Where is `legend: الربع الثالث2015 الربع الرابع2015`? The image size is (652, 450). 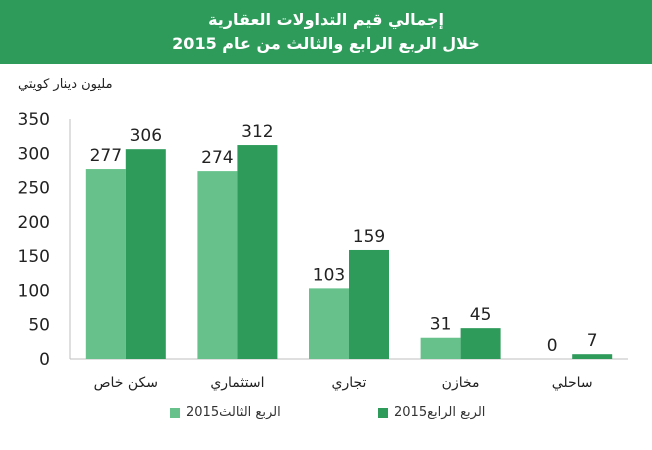 legend: الربع الثالث2015 الربع الرابع2015 is located at coordinates (326, 417).